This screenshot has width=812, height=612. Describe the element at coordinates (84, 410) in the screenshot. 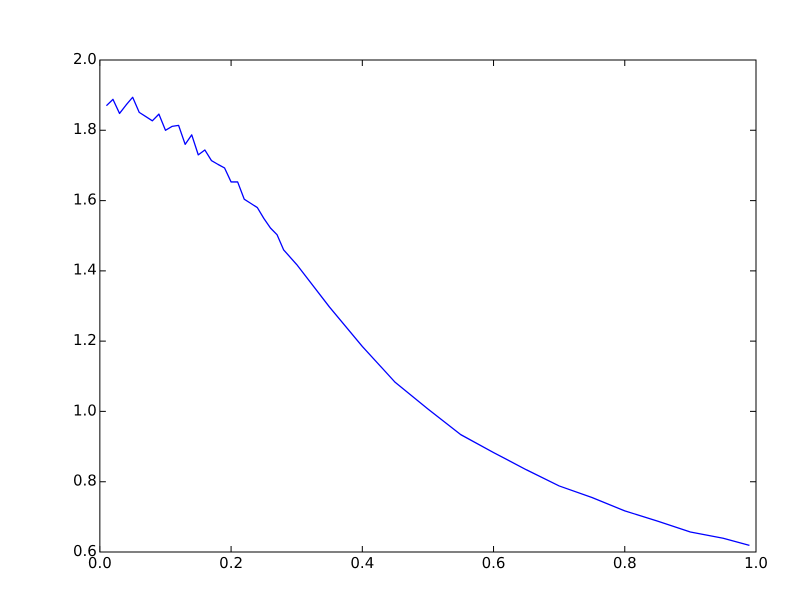

I see `y-tick-label: 1.0` at that location.